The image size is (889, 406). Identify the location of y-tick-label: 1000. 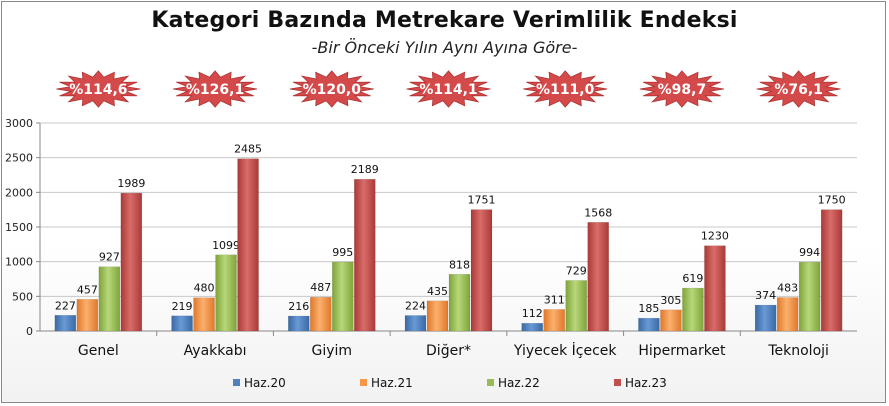
(19, 262).